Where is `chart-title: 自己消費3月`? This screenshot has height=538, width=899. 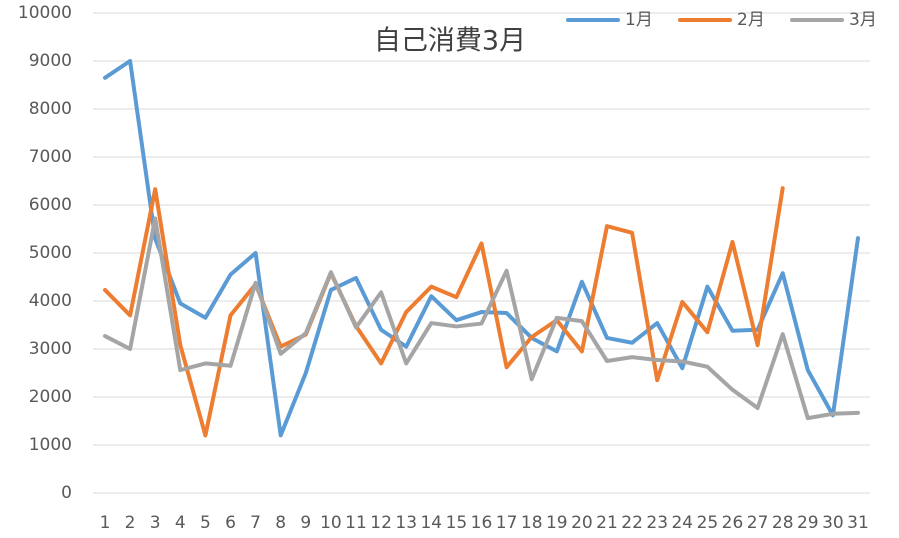 chart-title: 自己消費3月 is located at coordinates (450, 41).